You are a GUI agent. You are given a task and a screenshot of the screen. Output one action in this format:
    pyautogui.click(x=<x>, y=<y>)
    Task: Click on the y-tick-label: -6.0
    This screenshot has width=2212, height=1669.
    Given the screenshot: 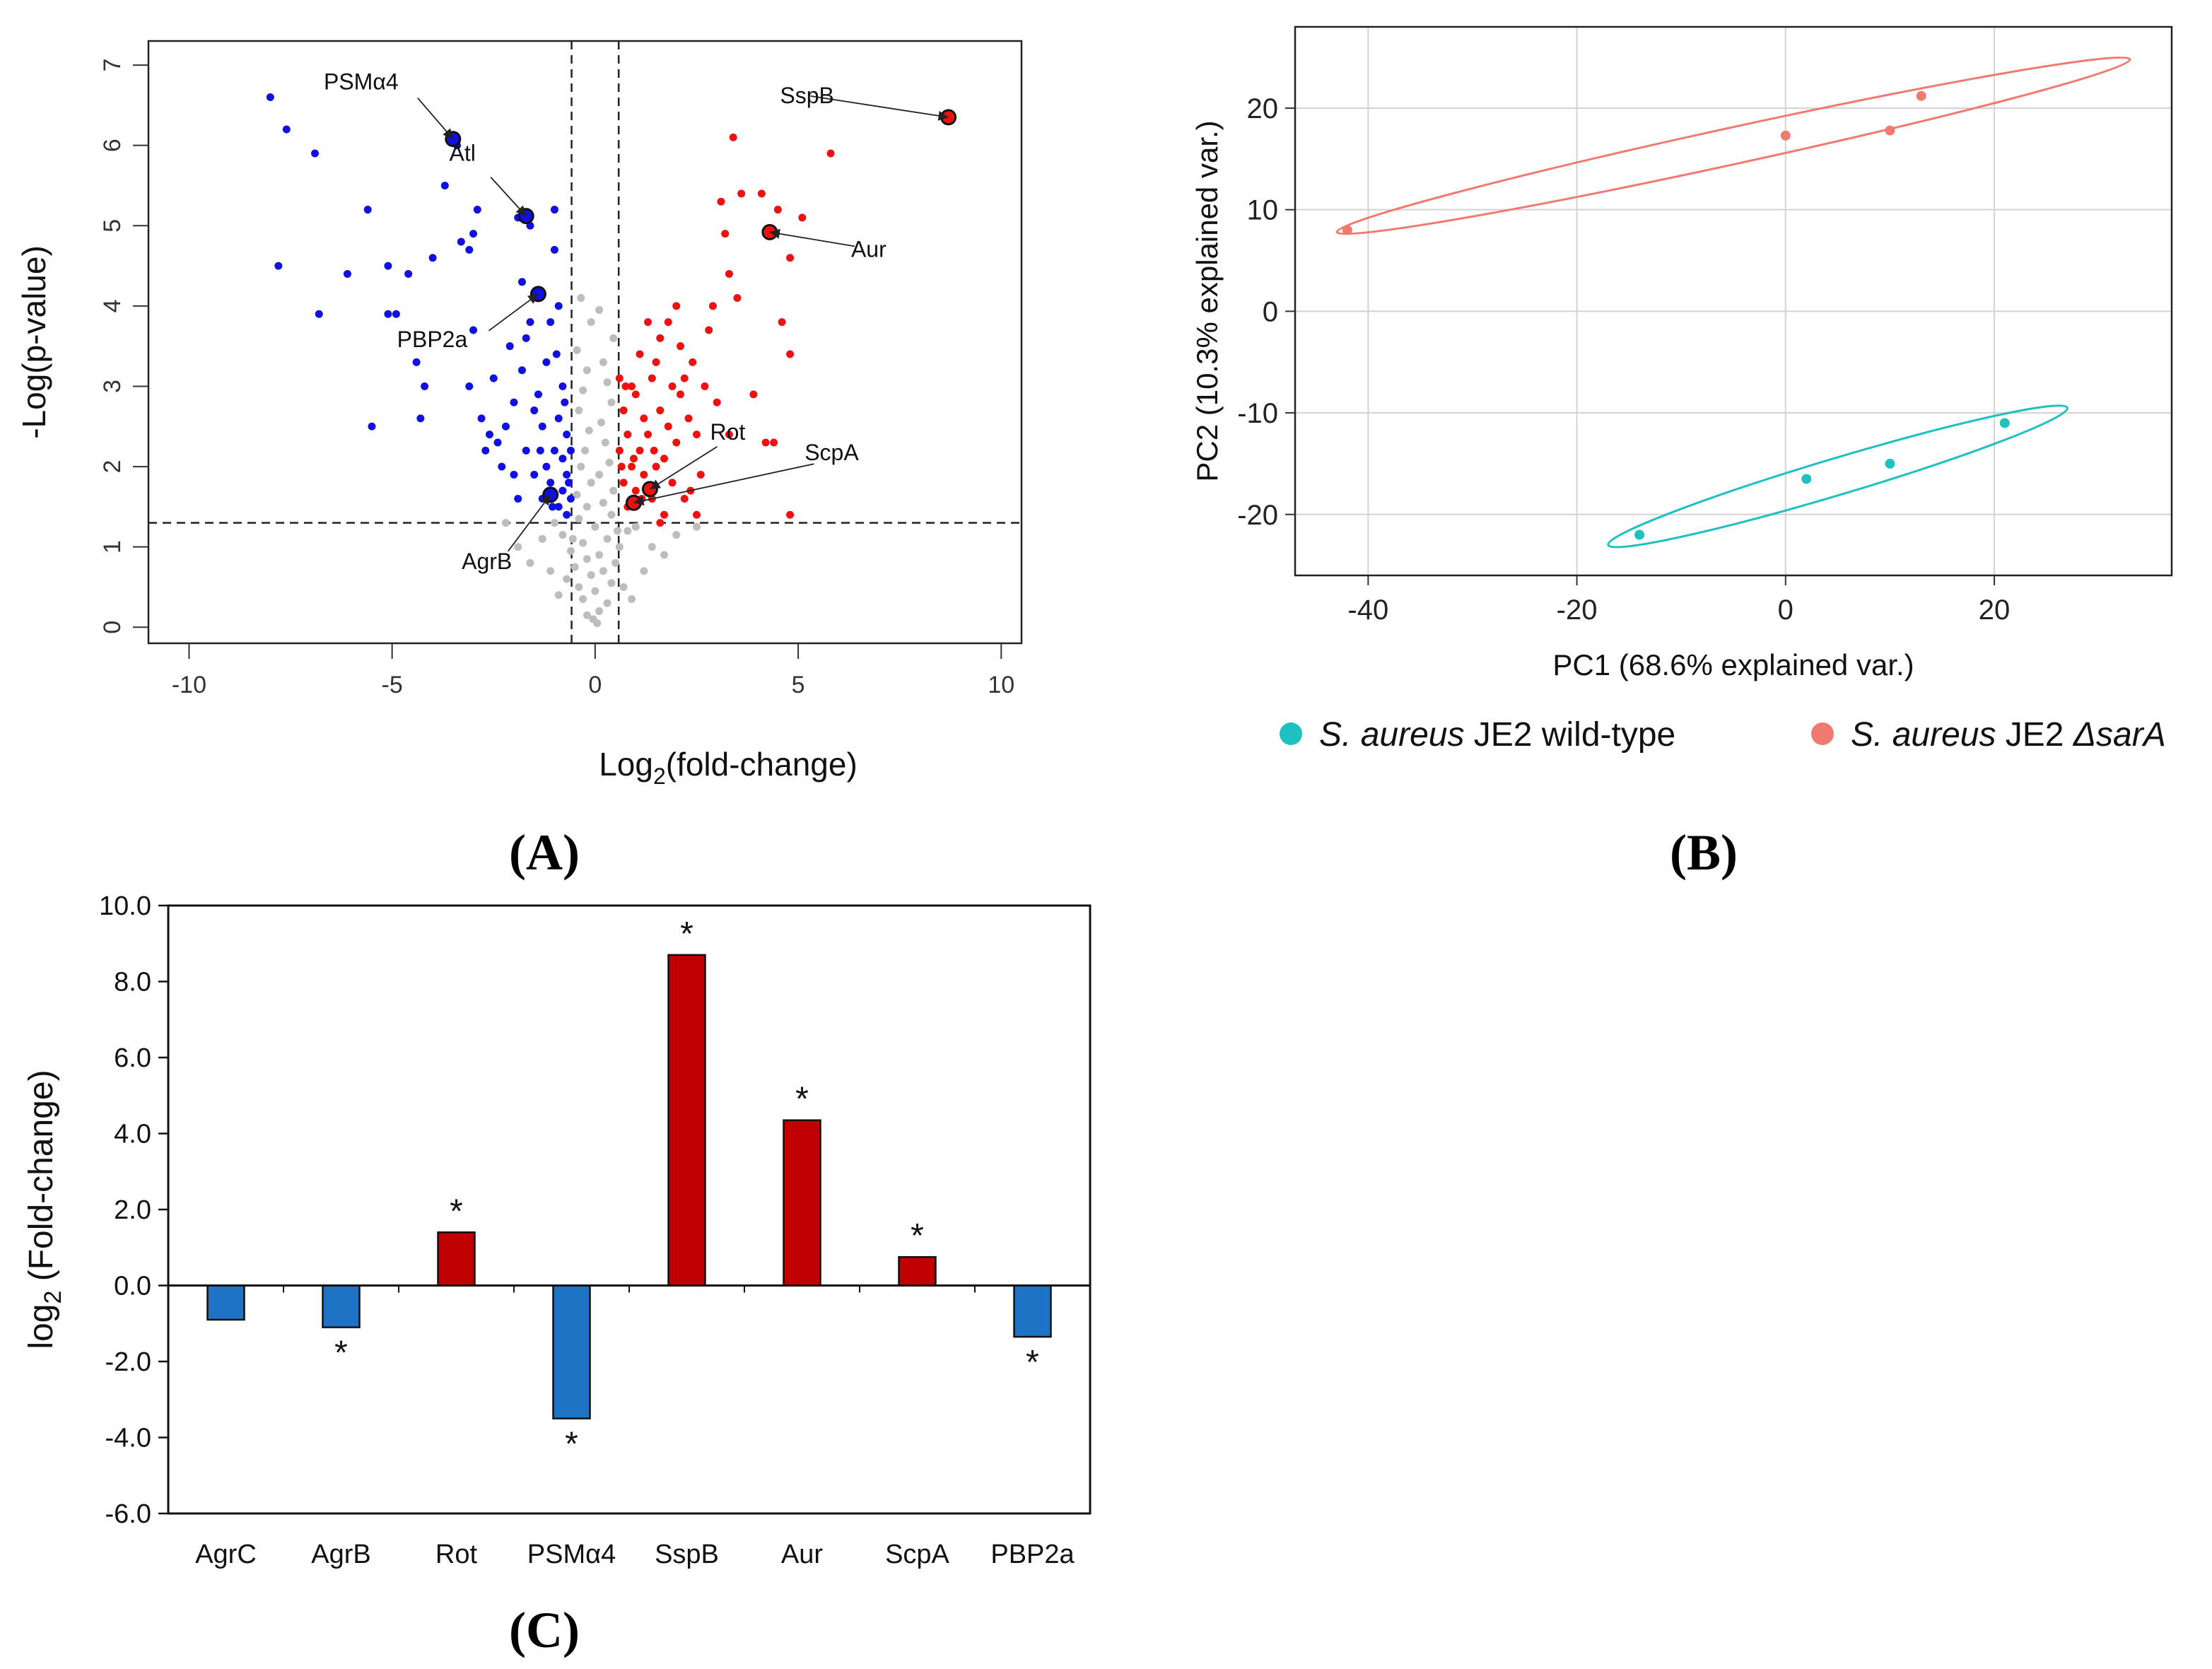 What is the action you would take?
    pyautogui.click(x=128, y=1514)
    